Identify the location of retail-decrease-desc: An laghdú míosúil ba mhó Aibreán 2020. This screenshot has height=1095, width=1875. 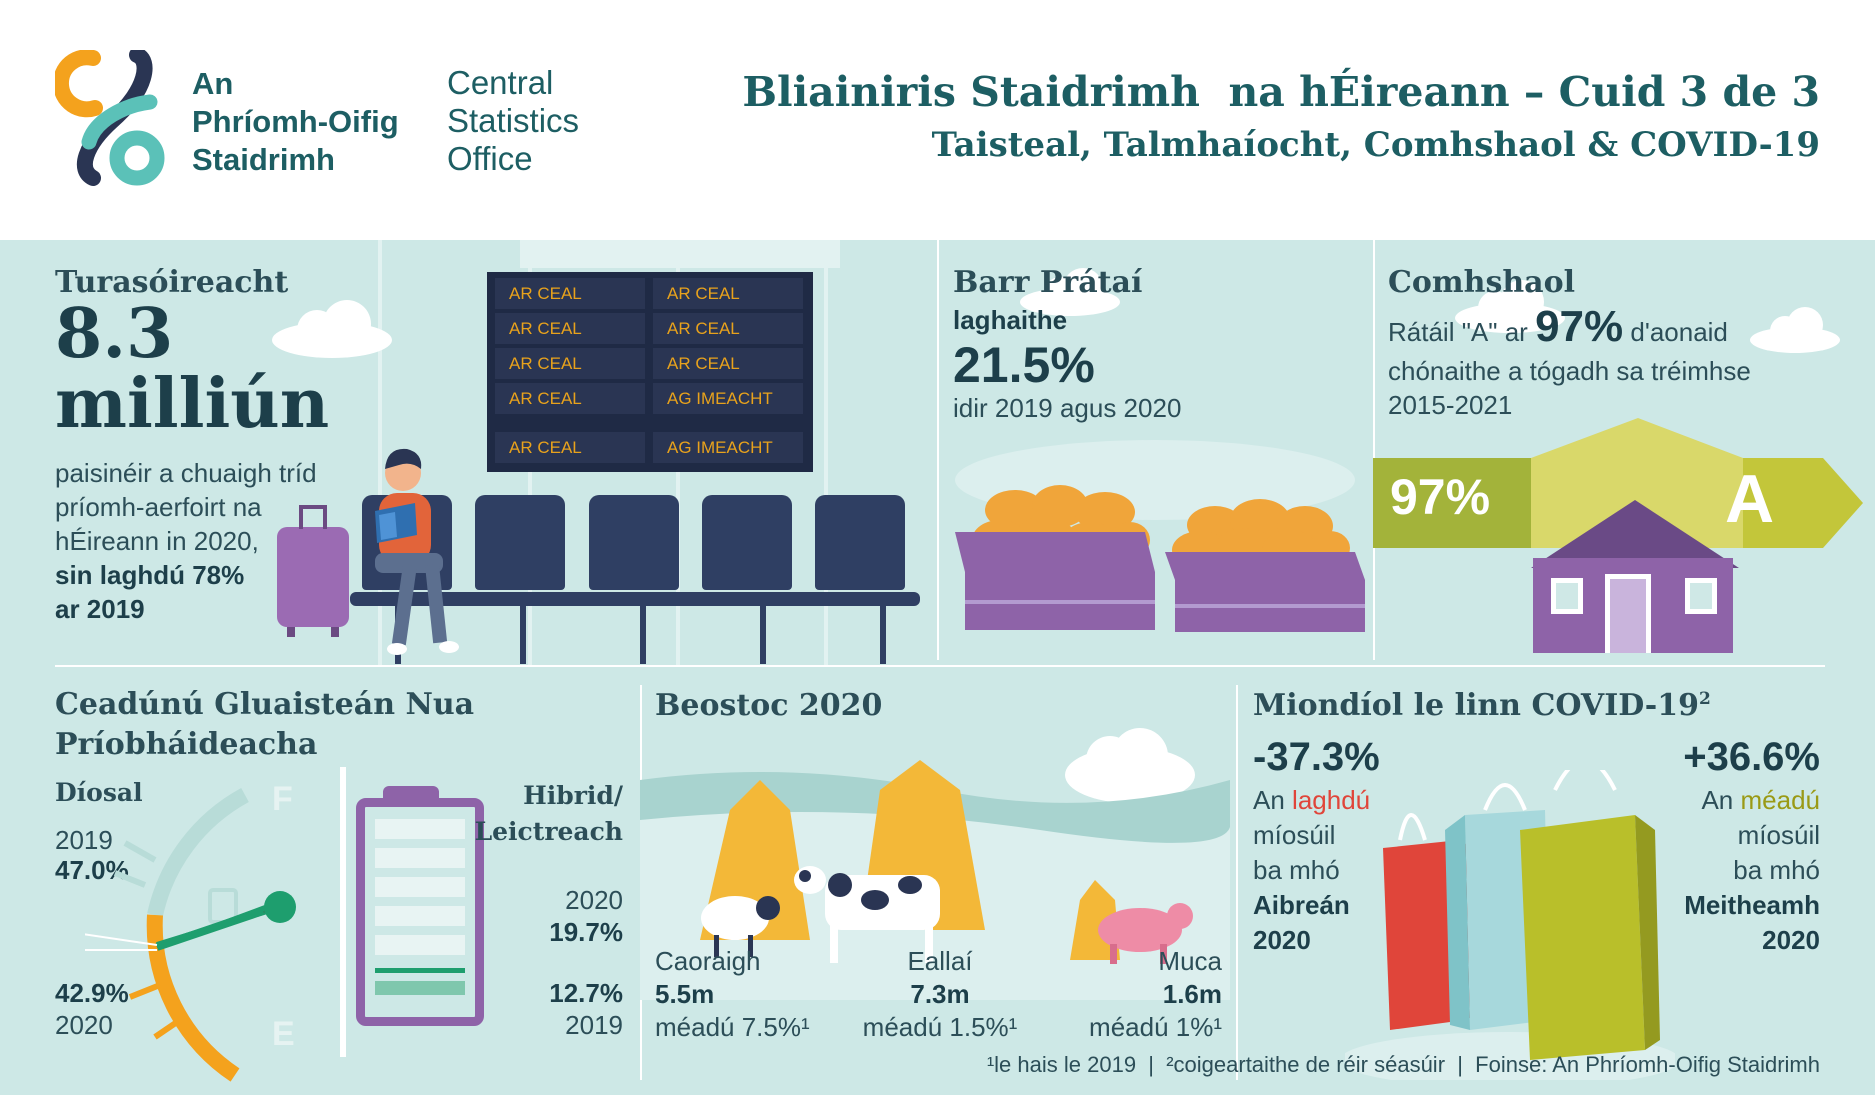
(1311, 870).